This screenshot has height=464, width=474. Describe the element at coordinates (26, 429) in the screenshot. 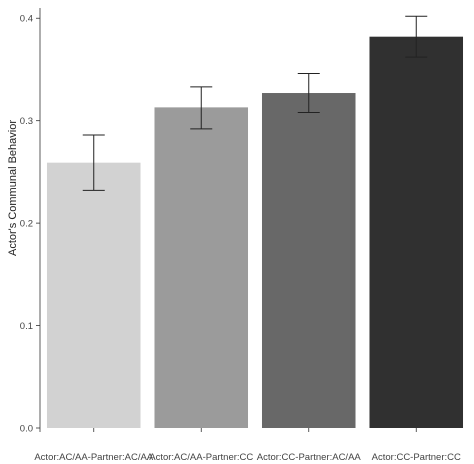

I see `y-tick-label: 0.0` at that location.